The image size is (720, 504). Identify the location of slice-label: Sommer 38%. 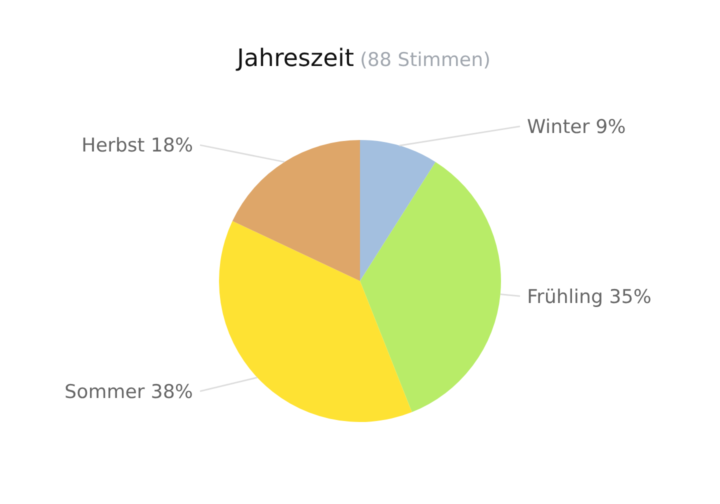
(128, 391).